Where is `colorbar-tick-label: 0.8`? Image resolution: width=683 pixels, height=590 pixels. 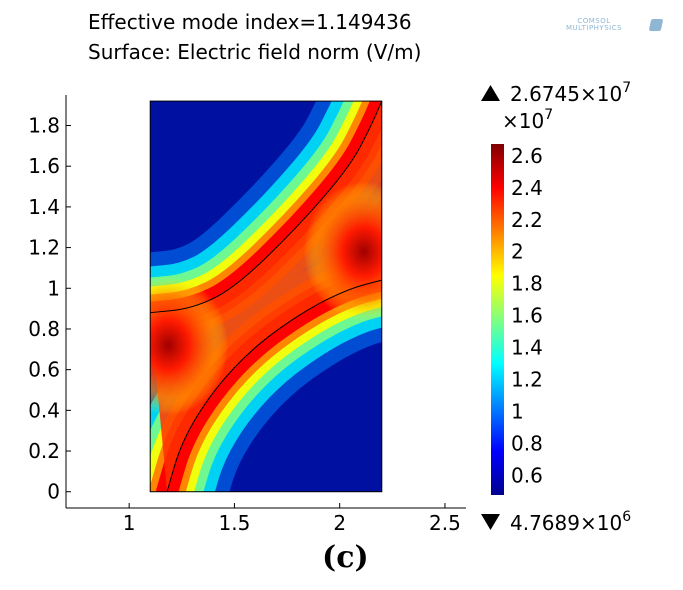 colorbar-tick-label: 0.8 is located at coordinates (527, 443).